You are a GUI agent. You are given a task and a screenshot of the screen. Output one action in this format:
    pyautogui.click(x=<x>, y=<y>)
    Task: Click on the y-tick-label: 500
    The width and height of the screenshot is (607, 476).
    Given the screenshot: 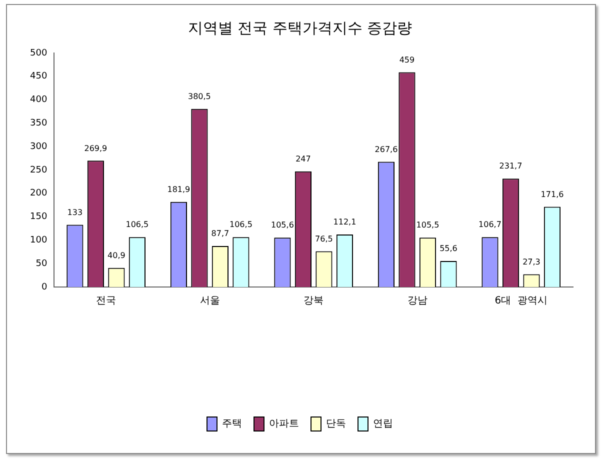 What is the action you would take?
    pyautogui.click(x=39, y=53)
    